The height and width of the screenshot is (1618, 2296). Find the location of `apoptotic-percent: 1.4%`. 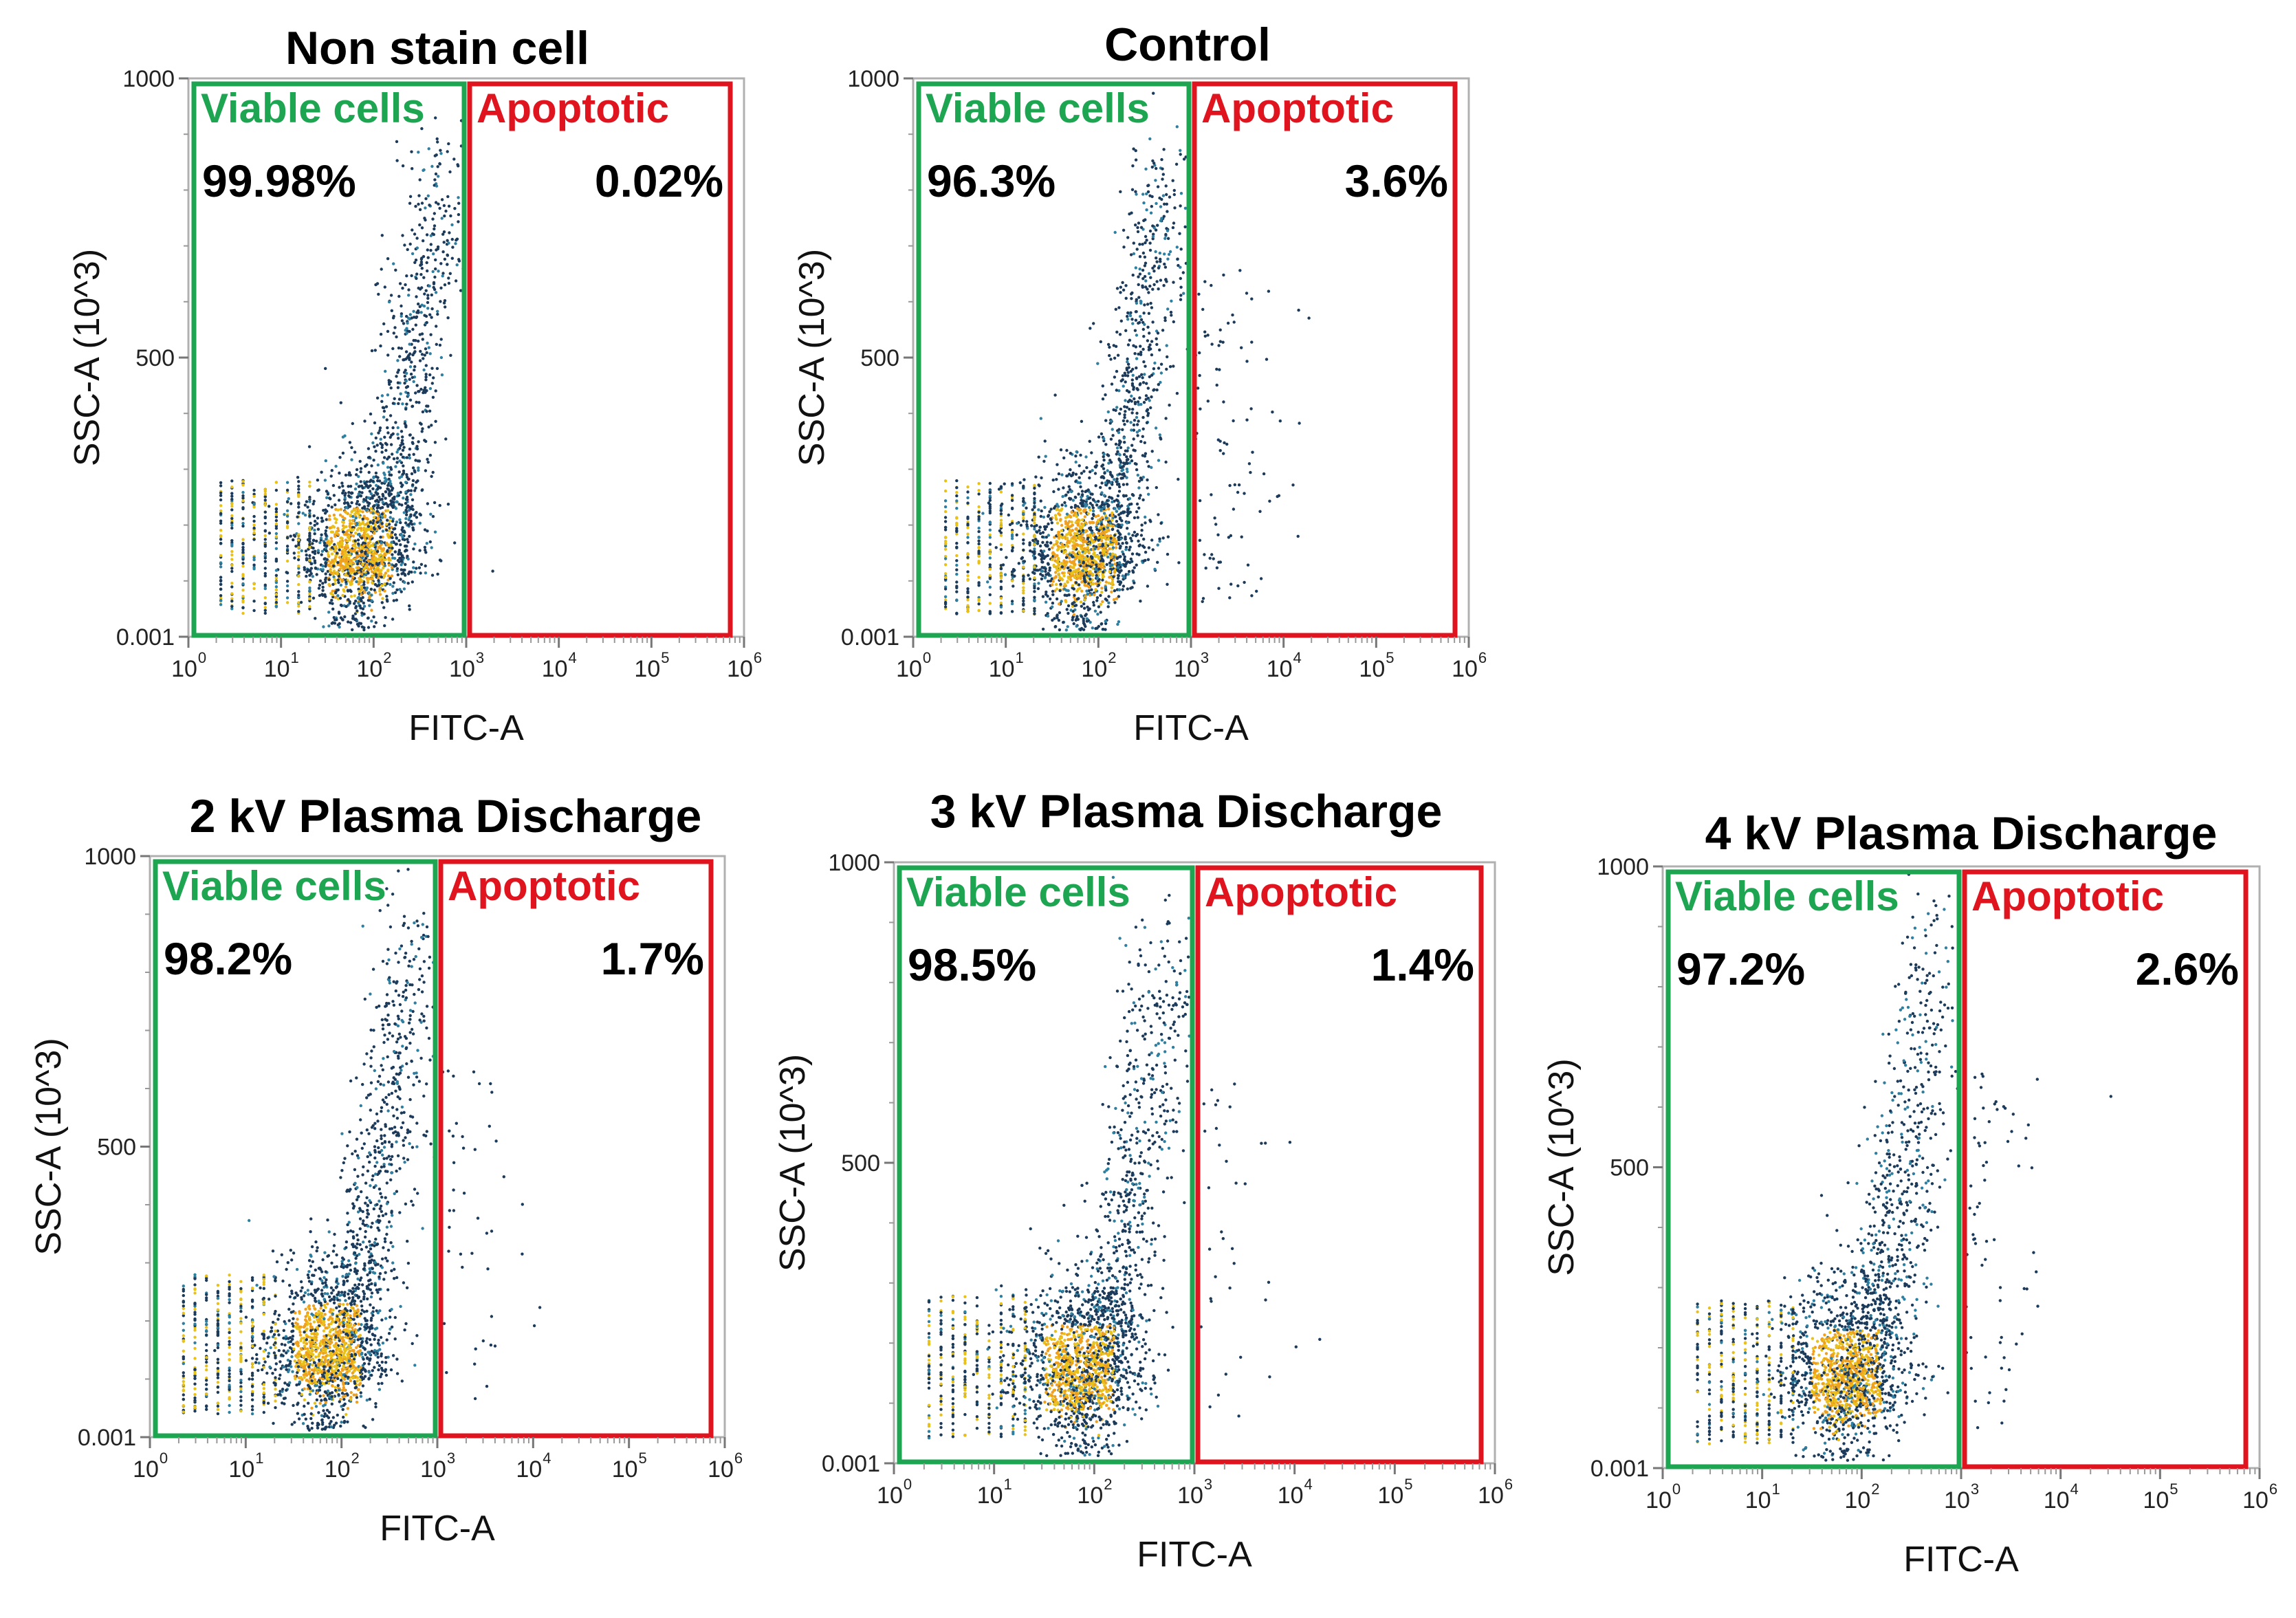

apoptotic-percent: 1.4% is located at coordinates (1422, 964).